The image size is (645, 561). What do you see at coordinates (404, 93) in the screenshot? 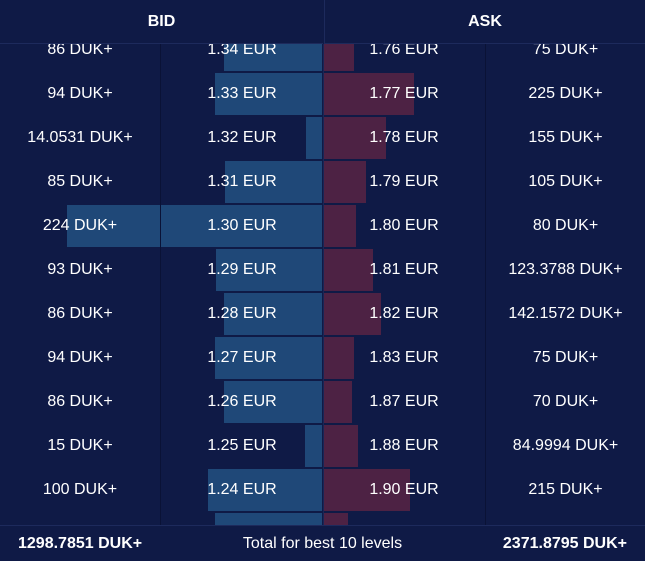
I see `ask-price: 1.77 EUR` at bounding box center [404, 93].